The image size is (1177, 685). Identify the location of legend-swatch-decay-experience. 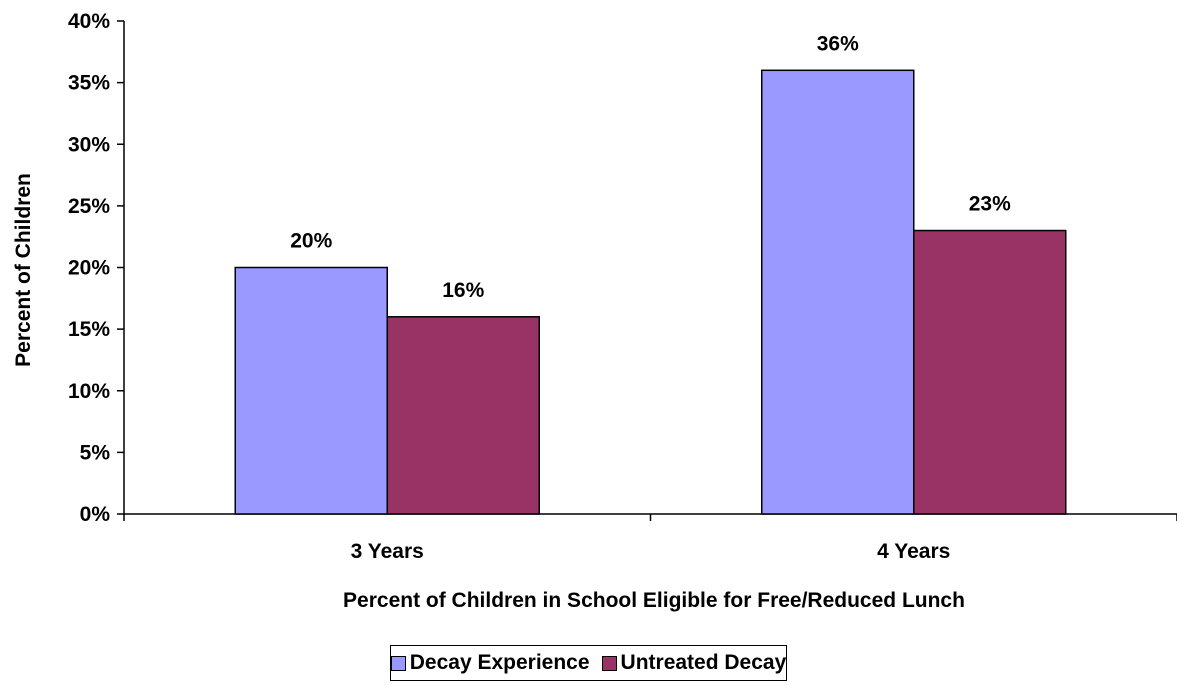
(398, 663).